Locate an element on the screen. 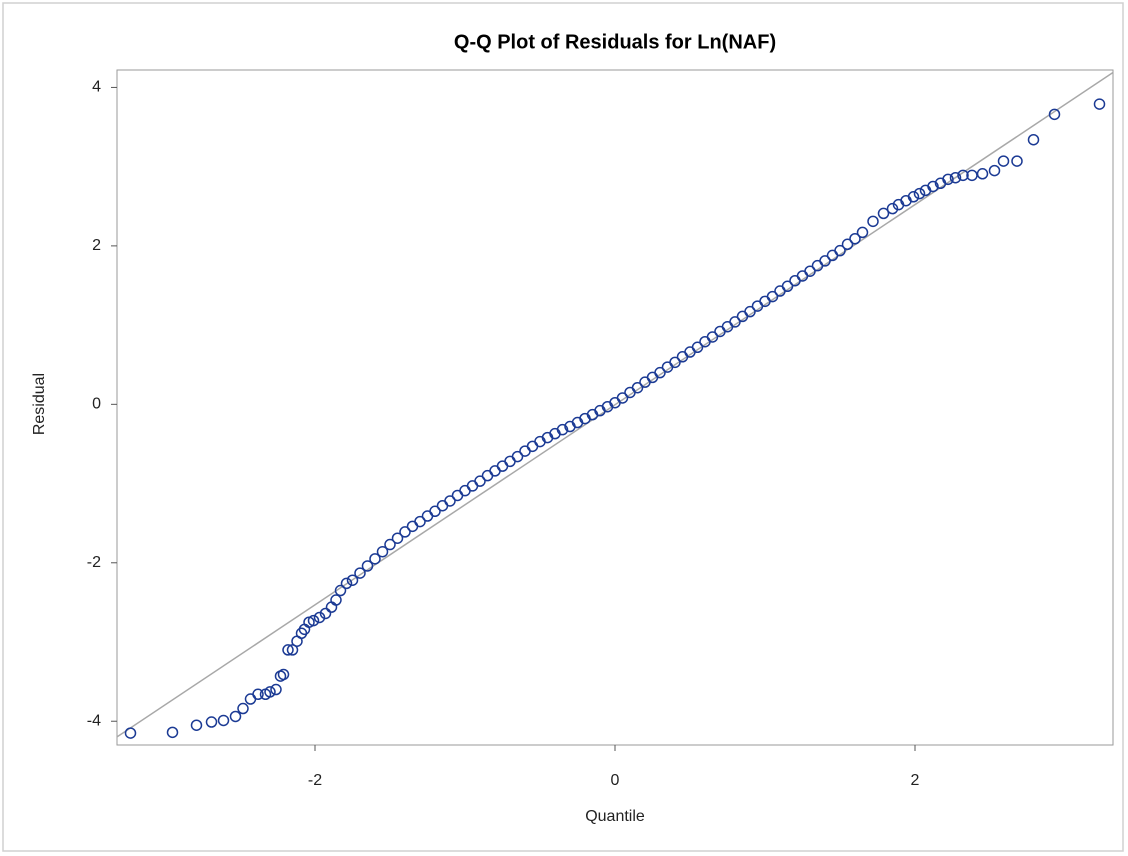 The image size is (1128, 856). y-tick-label: -4 is located at coordinates (94, 720).